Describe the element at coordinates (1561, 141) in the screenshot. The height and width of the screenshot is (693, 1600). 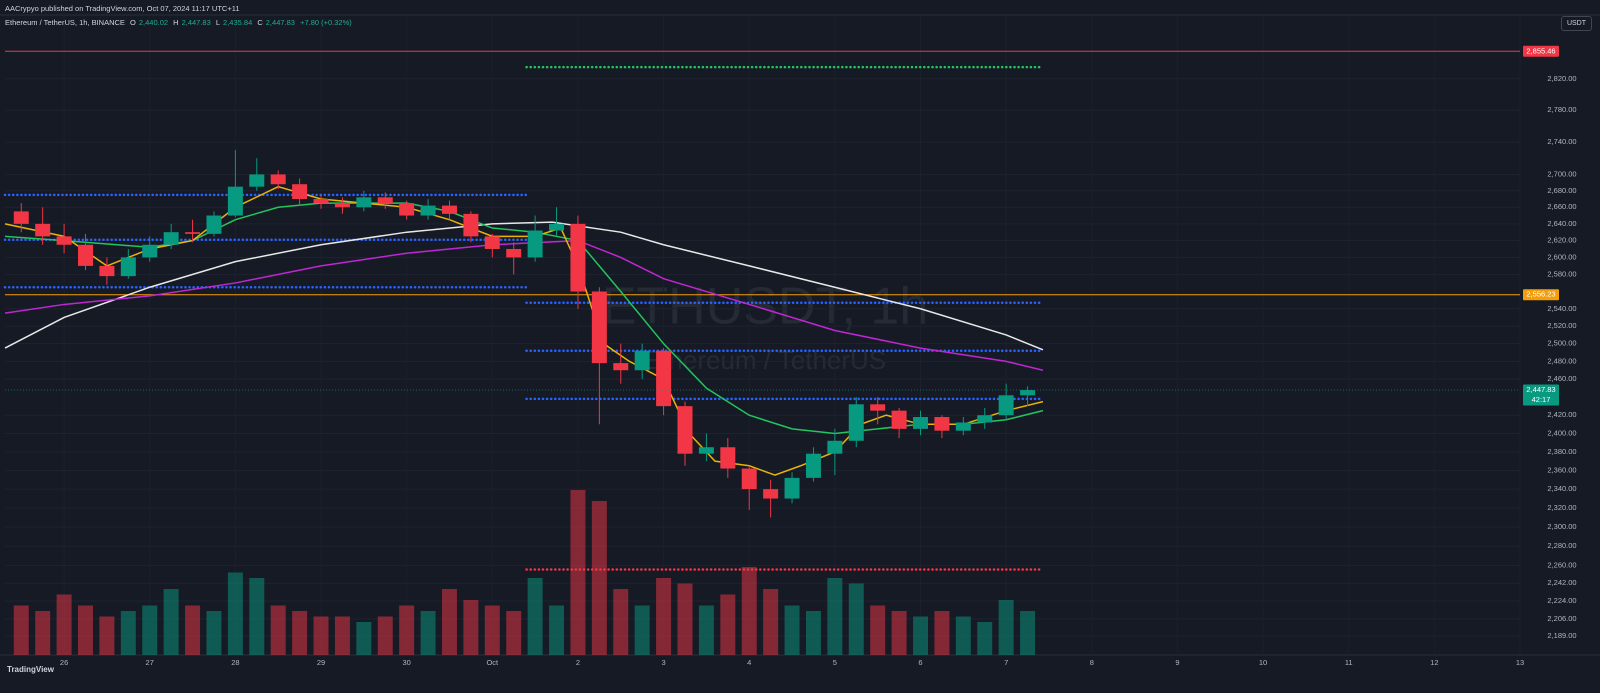
I see `y-tick-label: 2,740.00` at that location.